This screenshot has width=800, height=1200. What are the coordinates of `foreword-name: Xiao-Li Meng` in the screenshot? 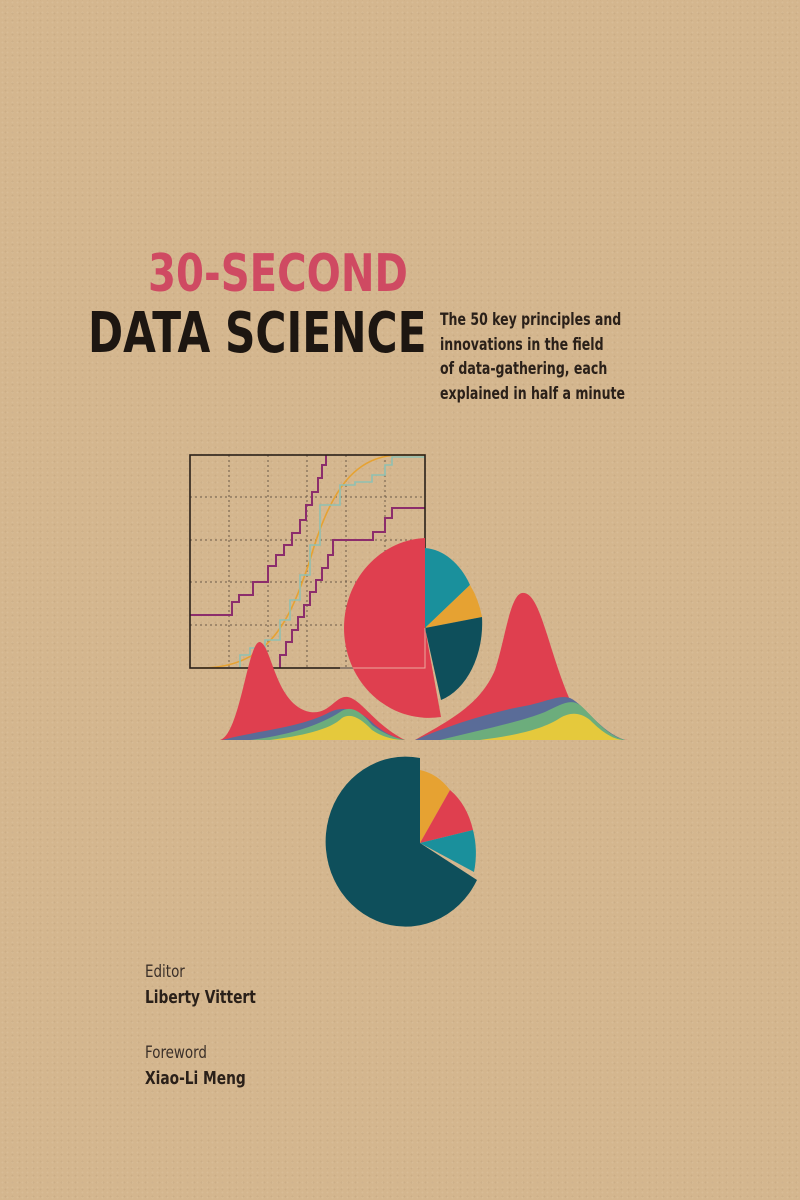 It's located at (195, 1078).